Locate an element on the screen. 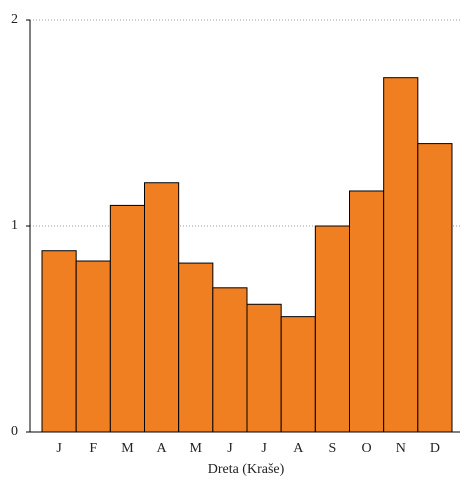  x-tick-label: F is located at coordinates (93, 448).